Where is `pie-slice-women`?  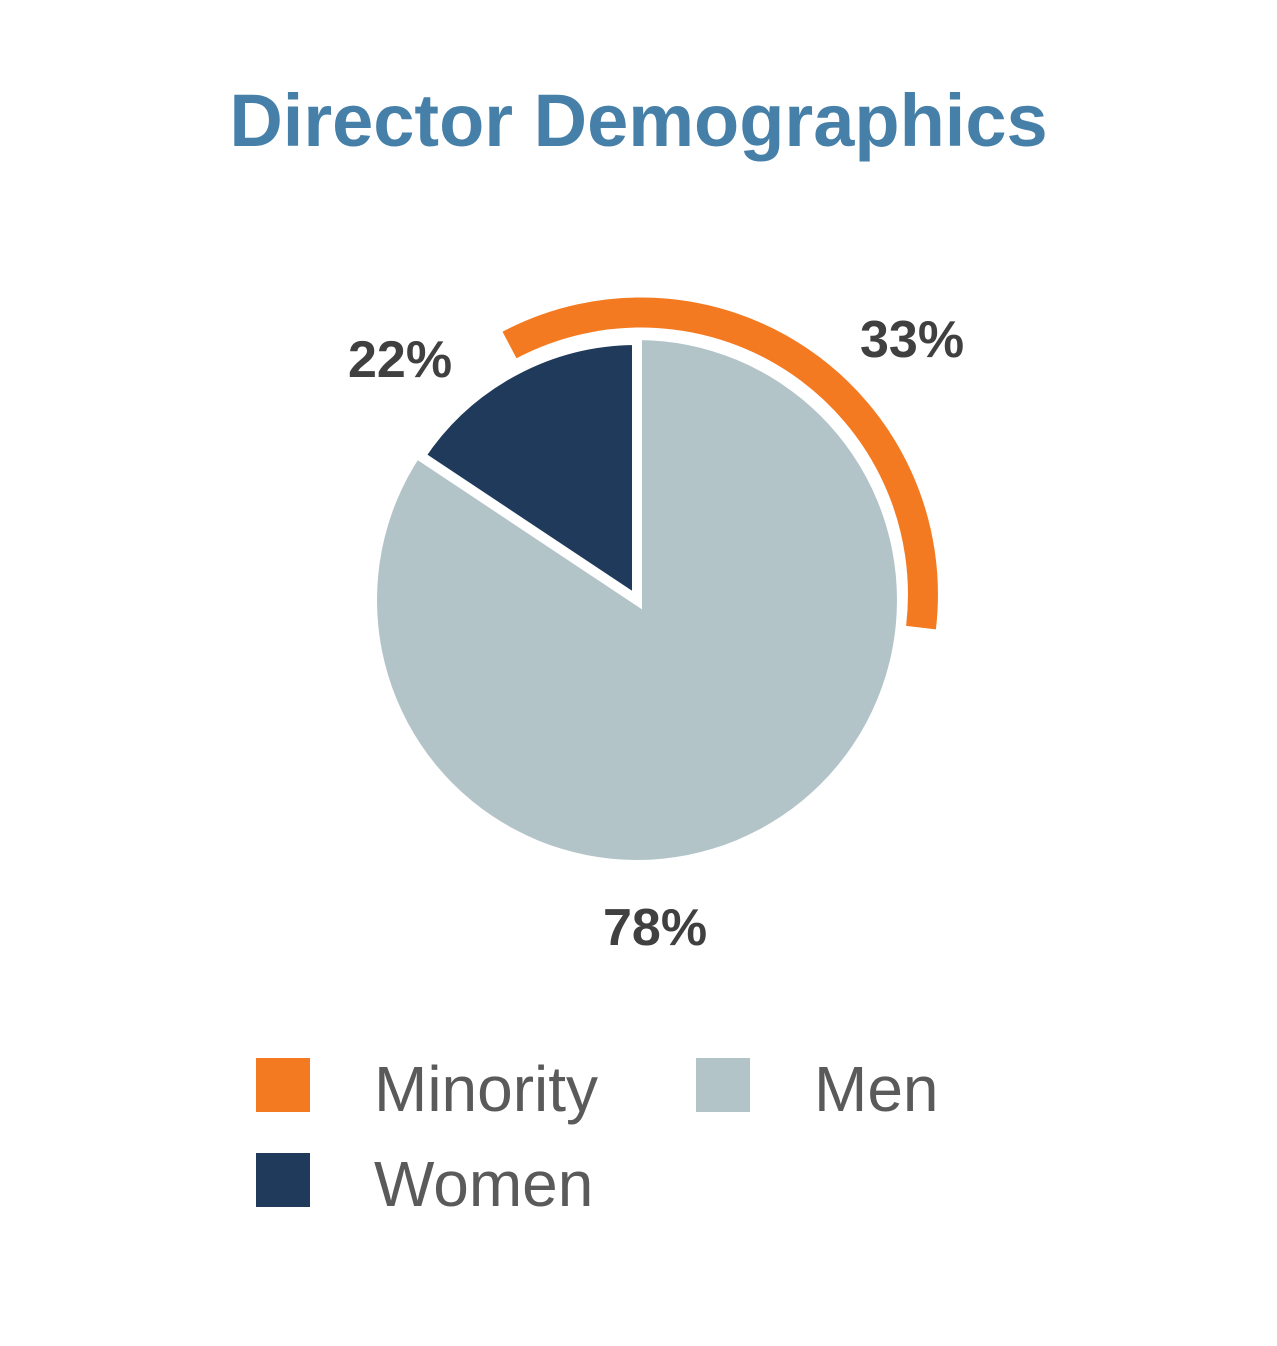
pie-slice-women is located at coordinates (527, 472).